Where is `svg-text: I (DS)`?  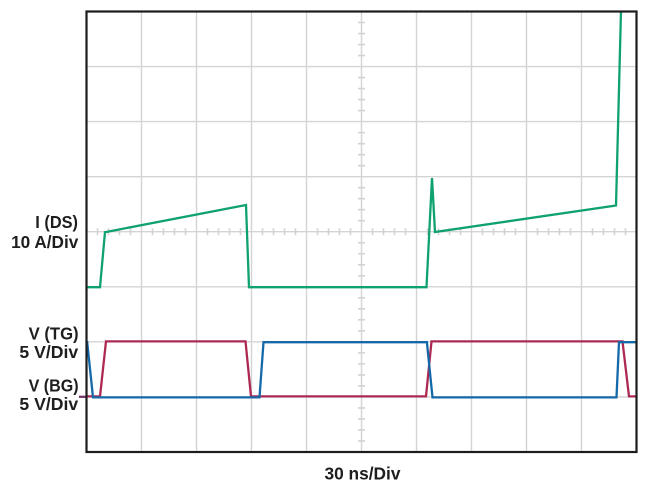 svg-text: I (DS) is located at coordinates (56, 222).